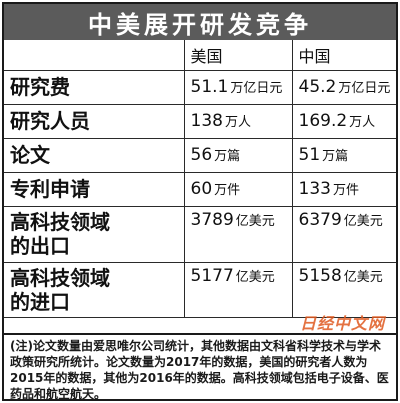 This screenshot has width=400, height=403. Describe the element at coordinates (343, 289) in the screenshot. I see `cn-value: 5158 亿美元` at that location.